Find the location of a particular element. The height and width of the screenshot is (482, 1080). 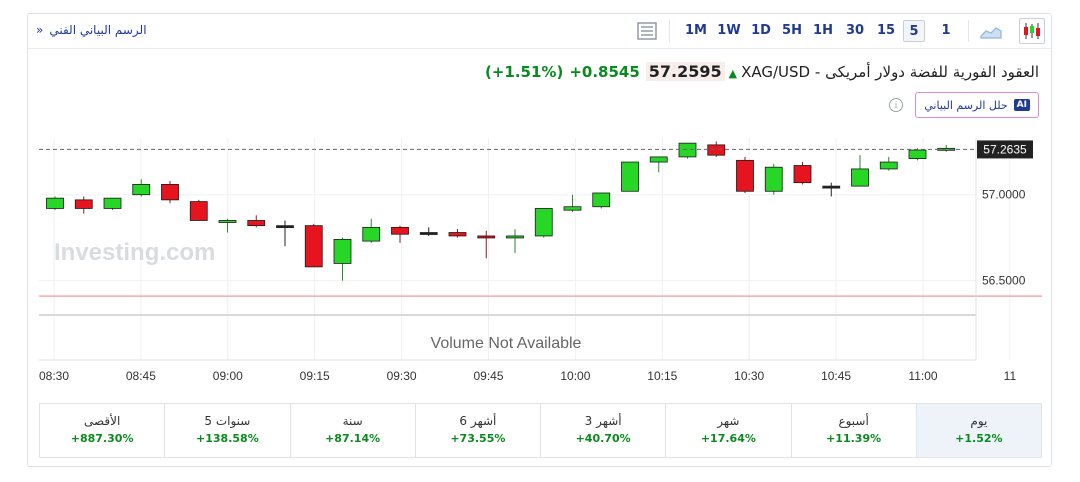

performance-period: يوم +1.52% is located at coordinates (978, 430).